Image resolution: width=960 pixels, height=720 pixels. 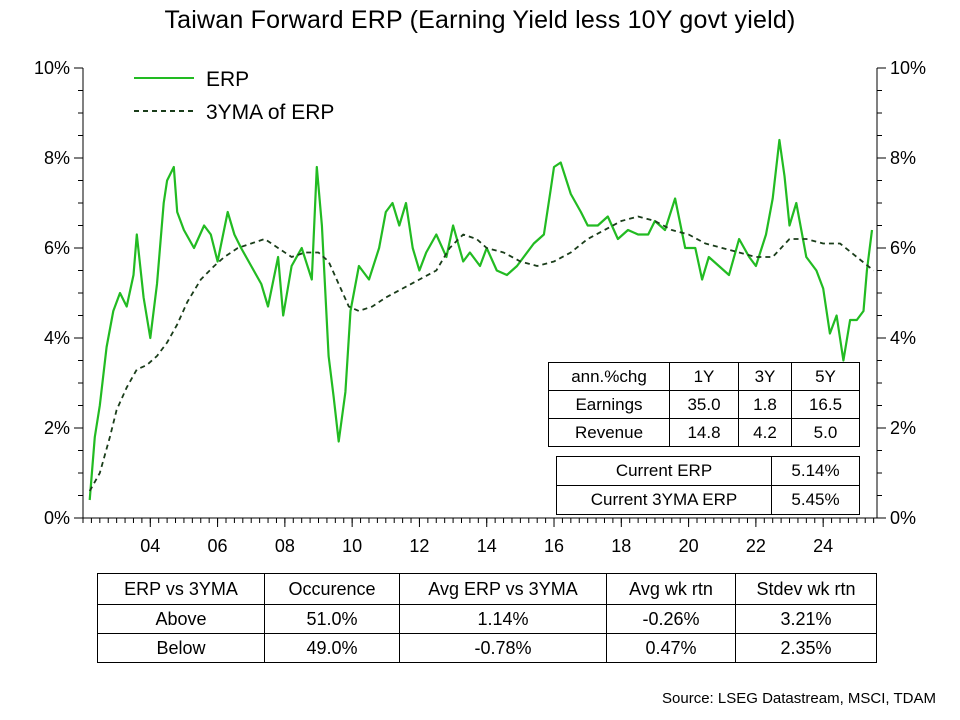 What do you see at coordinates (332, 619) in the screenshot?
I see `stats-cell: 51.0%` at bounding box center [332, 619].